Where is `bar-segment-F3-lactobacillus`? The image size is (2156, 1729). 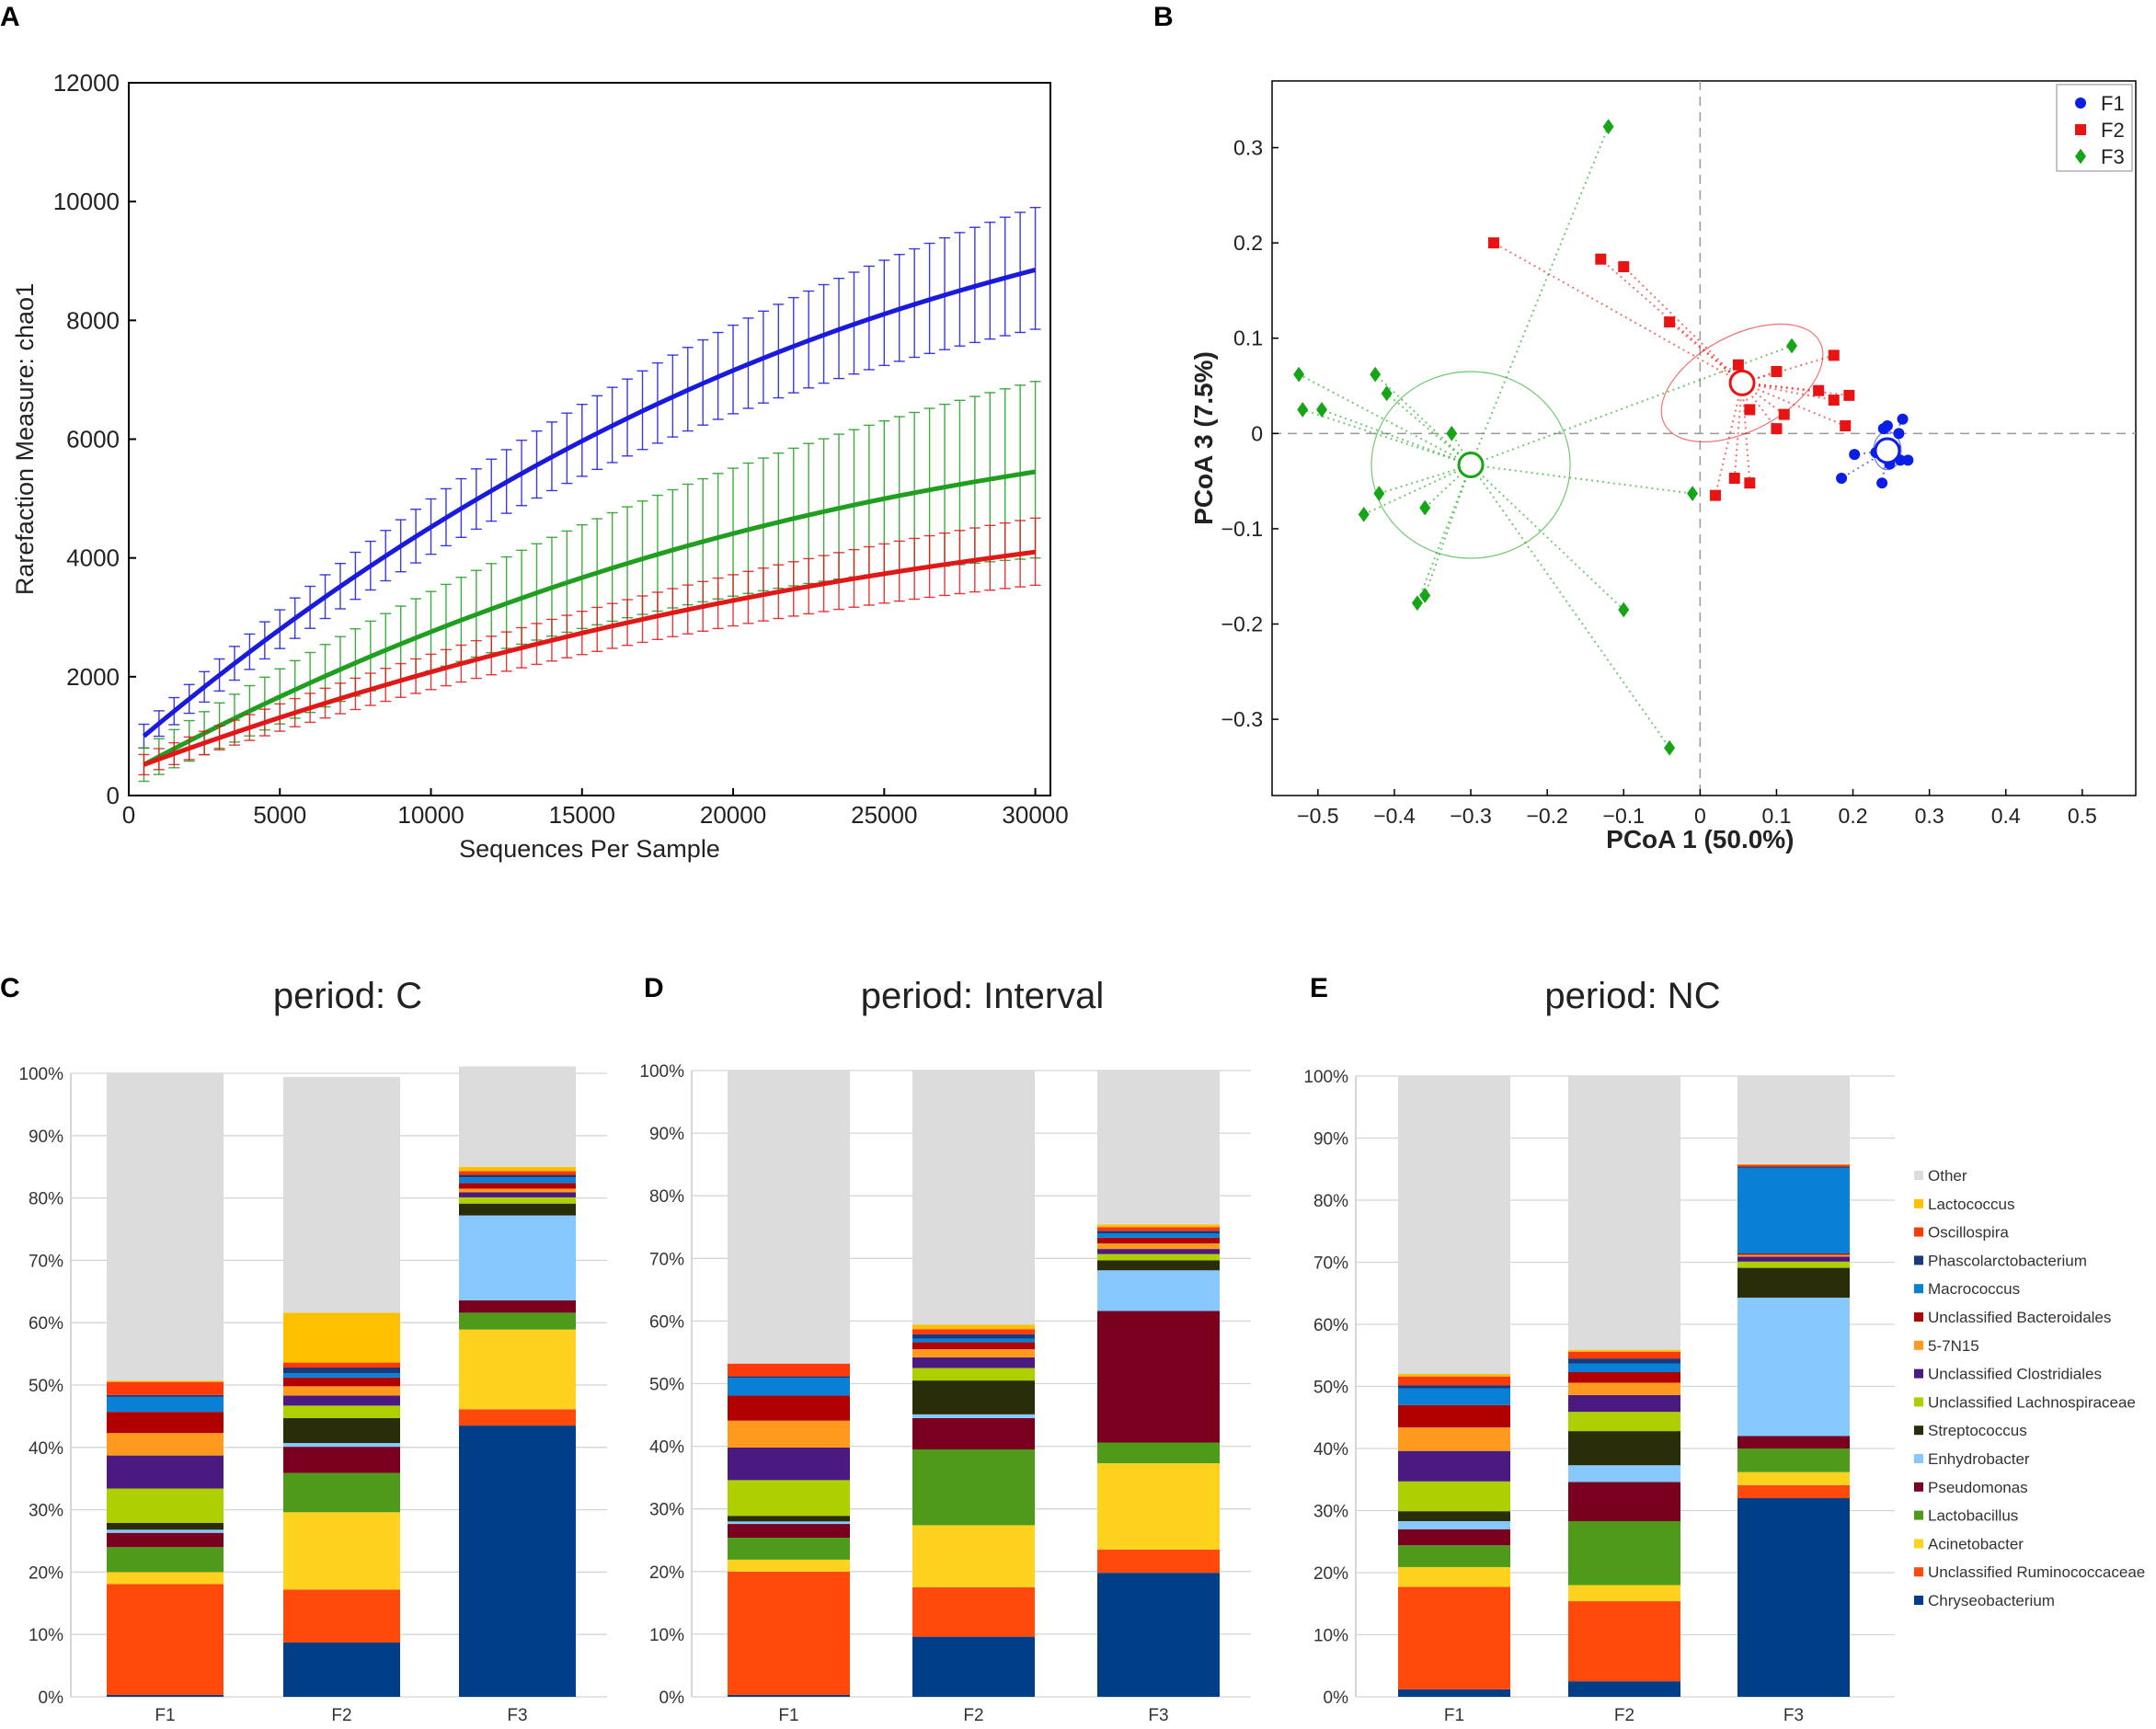
bar-segment-F3-lactobacillus is located at coordinates (1794, 1460).